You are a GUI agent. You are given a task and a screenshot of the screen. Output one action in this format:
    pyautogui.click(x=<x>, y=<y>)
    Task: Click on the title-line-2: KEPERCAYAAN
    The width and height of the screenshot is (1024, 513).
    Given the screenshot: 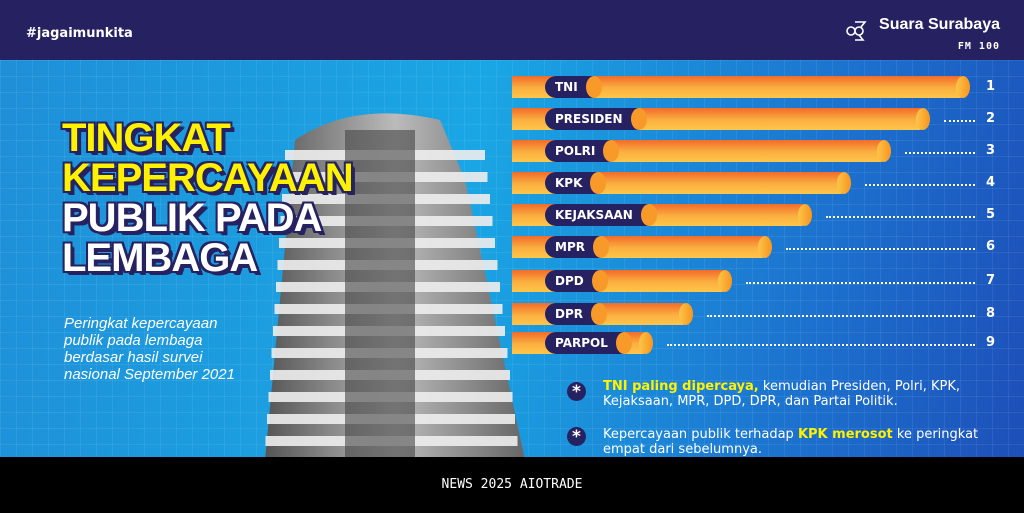 What is the action you would take?
    pyautogui.click(x=208, y=178)
    